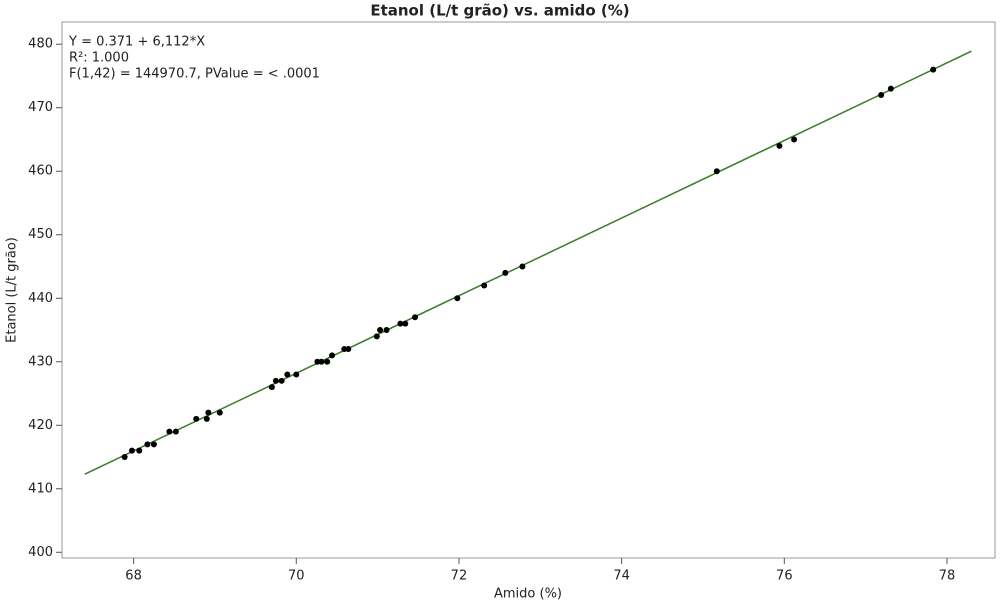  What do you see at coordinates (947, 576) in the screenshot?
I see `x-tick-label: 78` at bounding box center [947, 576].